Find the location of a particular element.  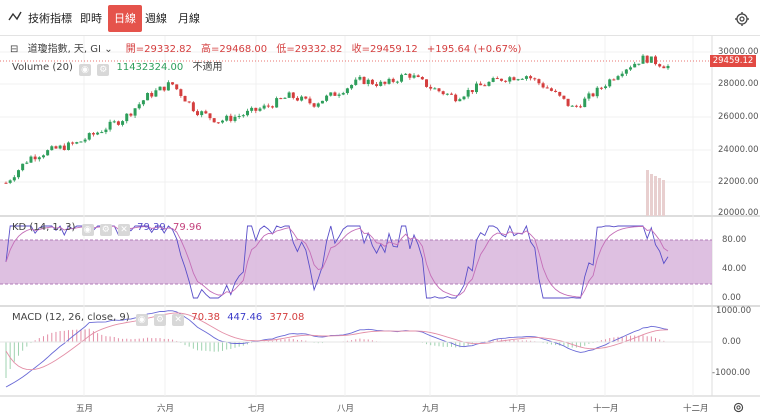

month-label: 十一月 is located at coordinates (606, 409).